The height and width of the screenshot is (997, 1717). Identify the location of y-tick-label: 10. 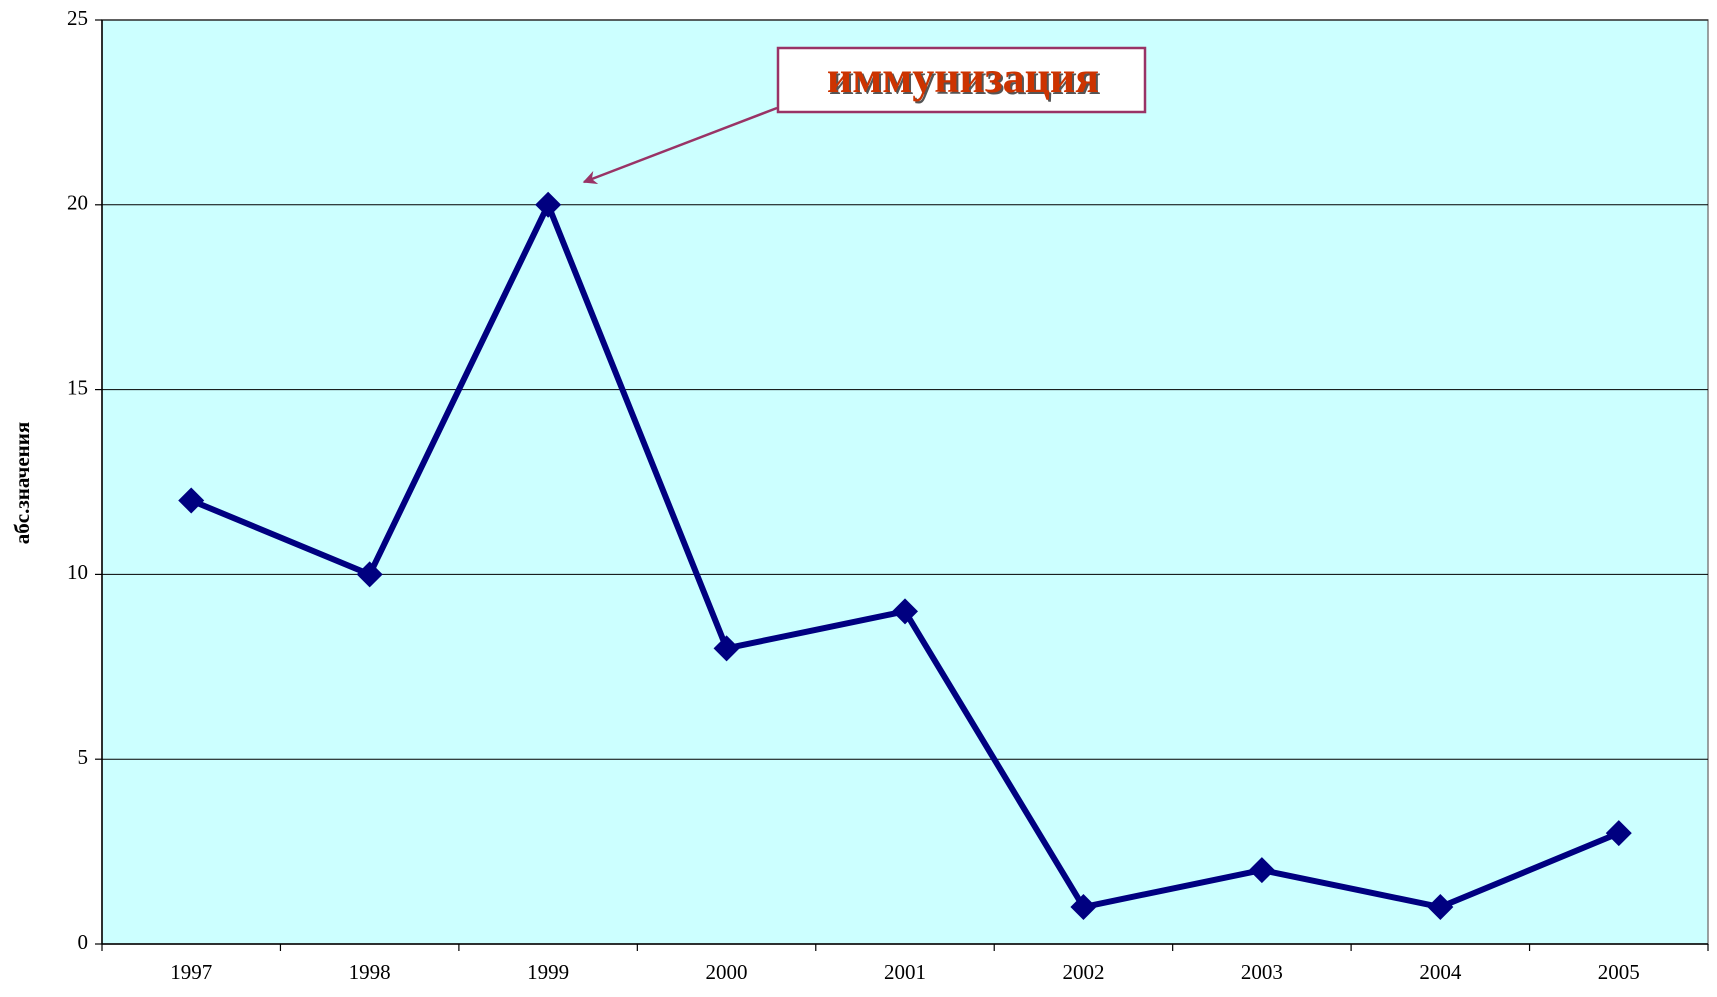
(77, 572).